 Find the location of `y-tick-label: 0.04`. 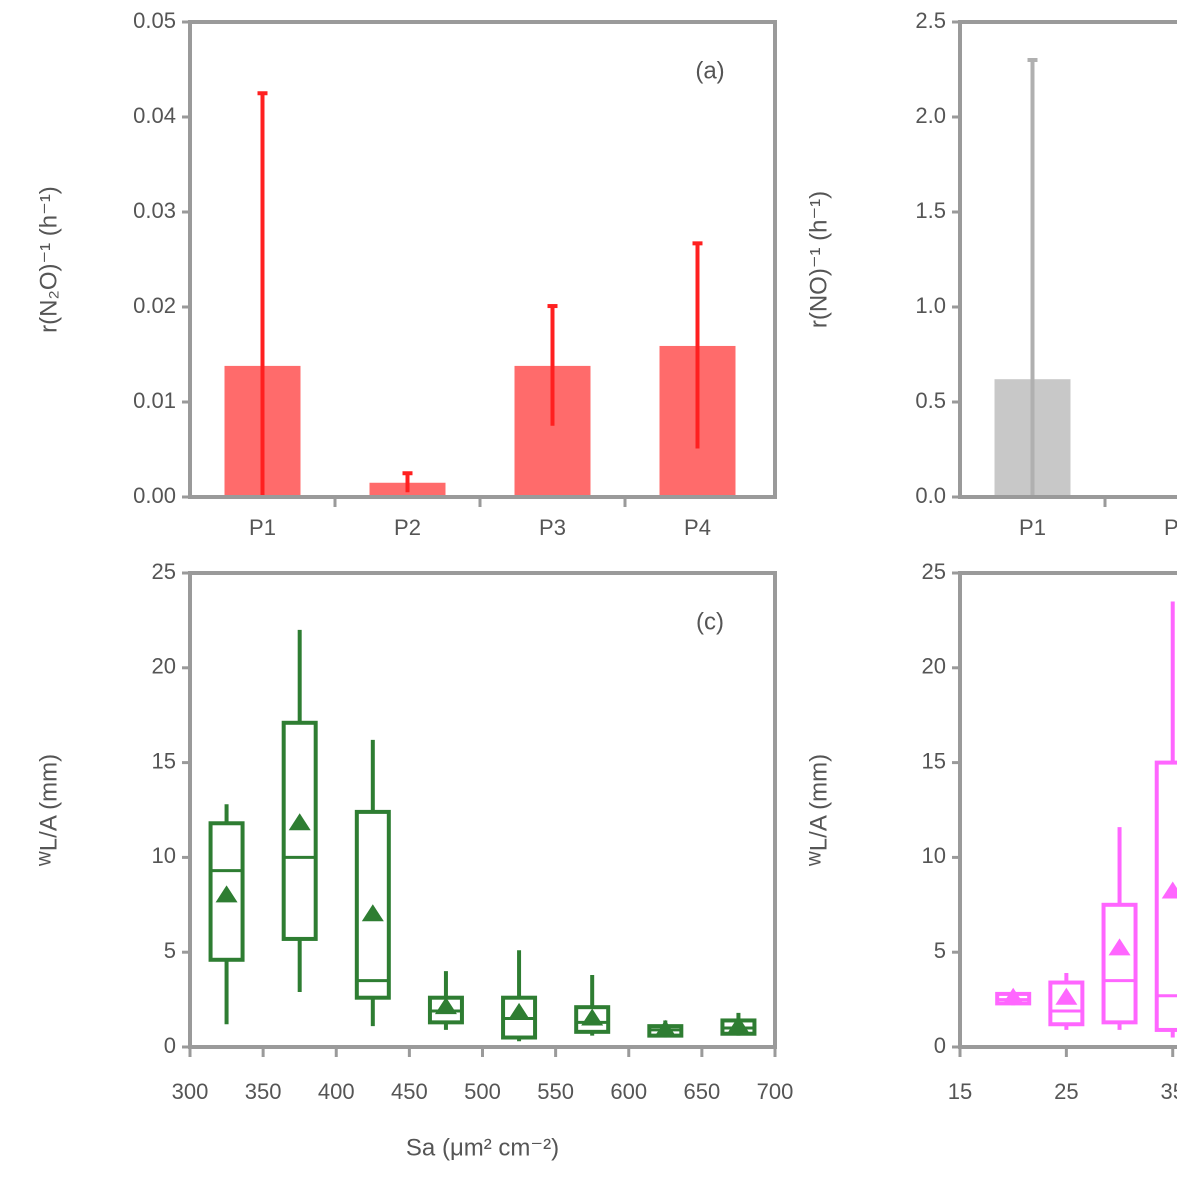

y-tick-label: 0.04 is located at coordinates (154, 115).